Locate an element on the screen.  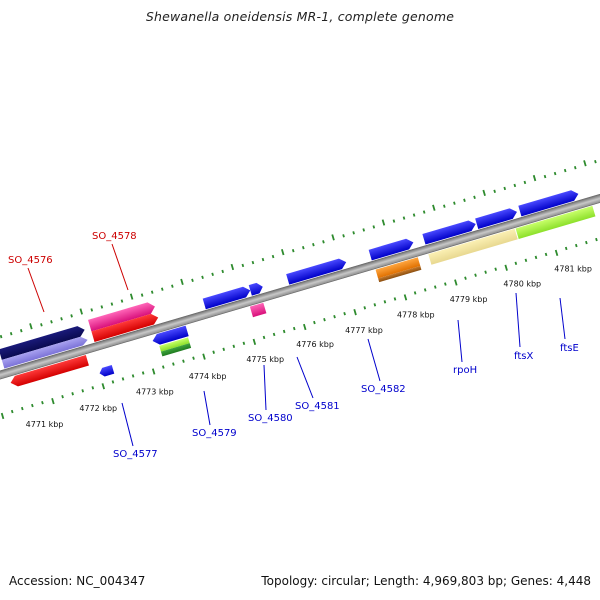
gene-SO_4581-cds-feature is located at coordinates (258, 310).